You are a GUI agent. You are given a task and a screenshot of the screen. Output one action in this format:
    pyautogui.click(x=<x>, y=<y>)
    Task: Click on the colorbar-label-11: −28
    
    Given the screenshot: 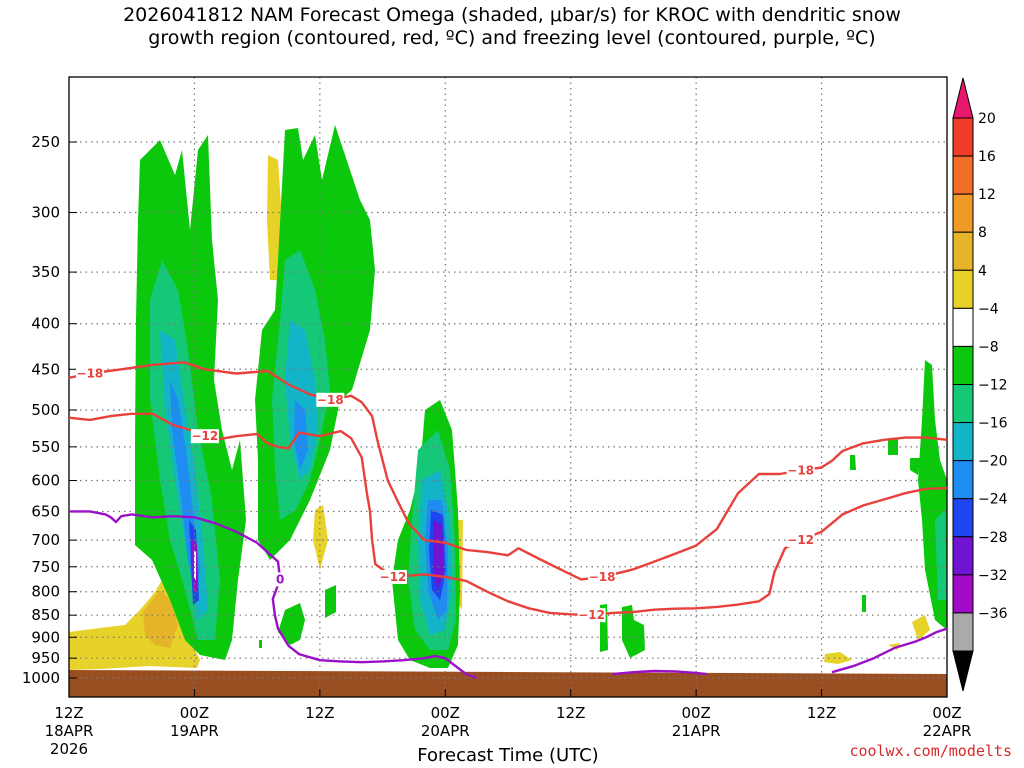 What is the action you would take?
    pyautogui.click(x=993, y=538)
    